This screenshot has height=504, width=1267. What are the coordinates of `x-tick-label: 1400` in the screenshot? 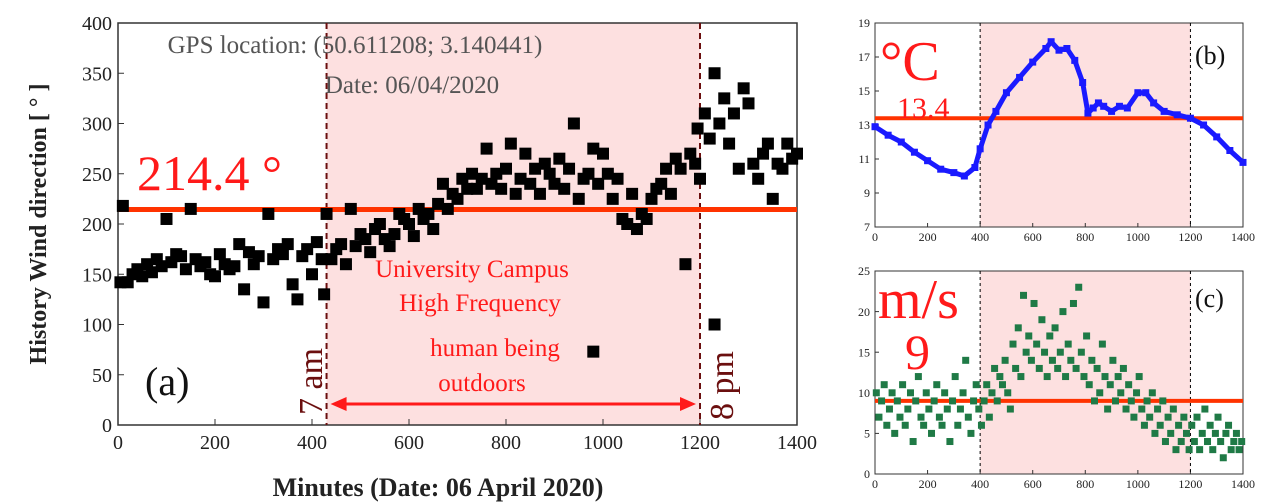 It's located at (1243, 237).